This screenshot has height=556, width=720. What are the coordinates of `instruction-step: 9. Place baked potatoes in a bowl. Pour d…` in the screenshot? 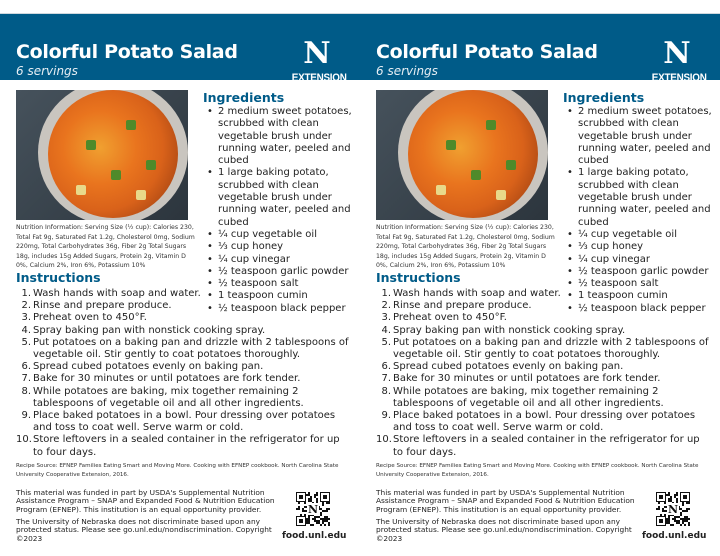 It's located at (184, 422).